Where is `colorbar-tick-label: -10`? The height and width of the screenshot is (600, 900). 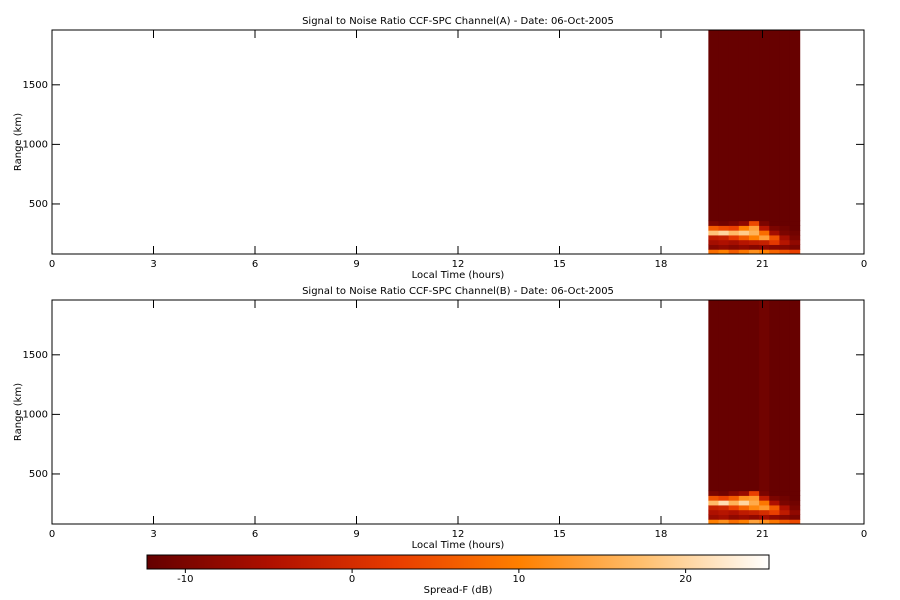
colorbar-tick-label: -10 is located at coordinates (185, 579).